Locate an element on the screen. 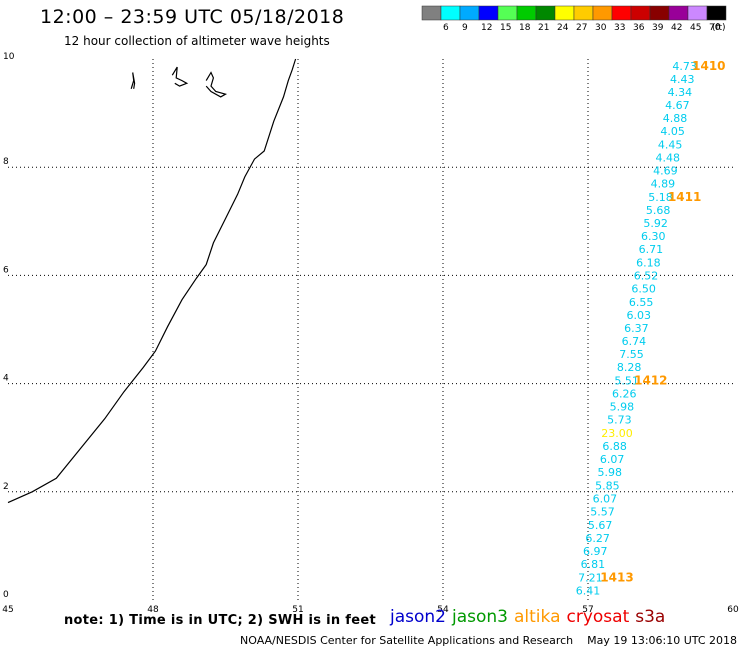  wave-height-label: 6.71 is located at coordinates (651, 249).